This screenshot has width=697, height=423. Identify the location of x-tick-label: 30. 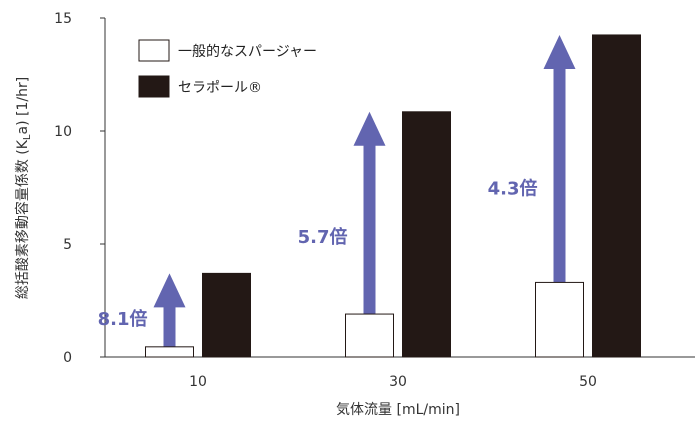
(398, 382).